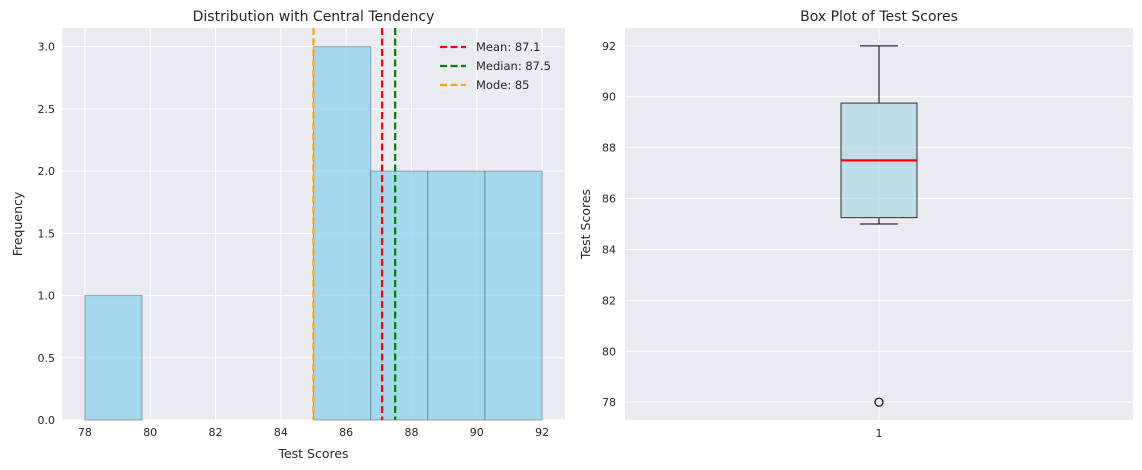 This screenshot has width=1142, height=470. What do you see at coordinates (314, 17) in the screenshot?
I see `histogram-title: Distribution with Central Tendency` at bounding box center [314, 17].